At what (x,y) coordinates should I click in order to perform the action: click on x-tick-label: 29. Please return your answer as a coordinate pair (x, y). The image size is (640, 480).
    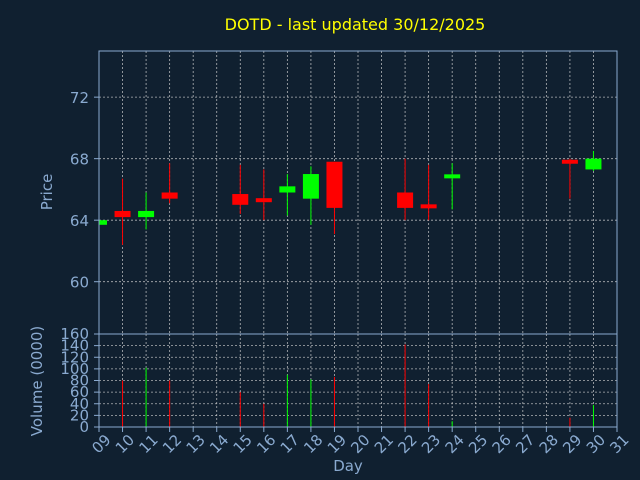
    Looking at the image, I should click on (572, 444).